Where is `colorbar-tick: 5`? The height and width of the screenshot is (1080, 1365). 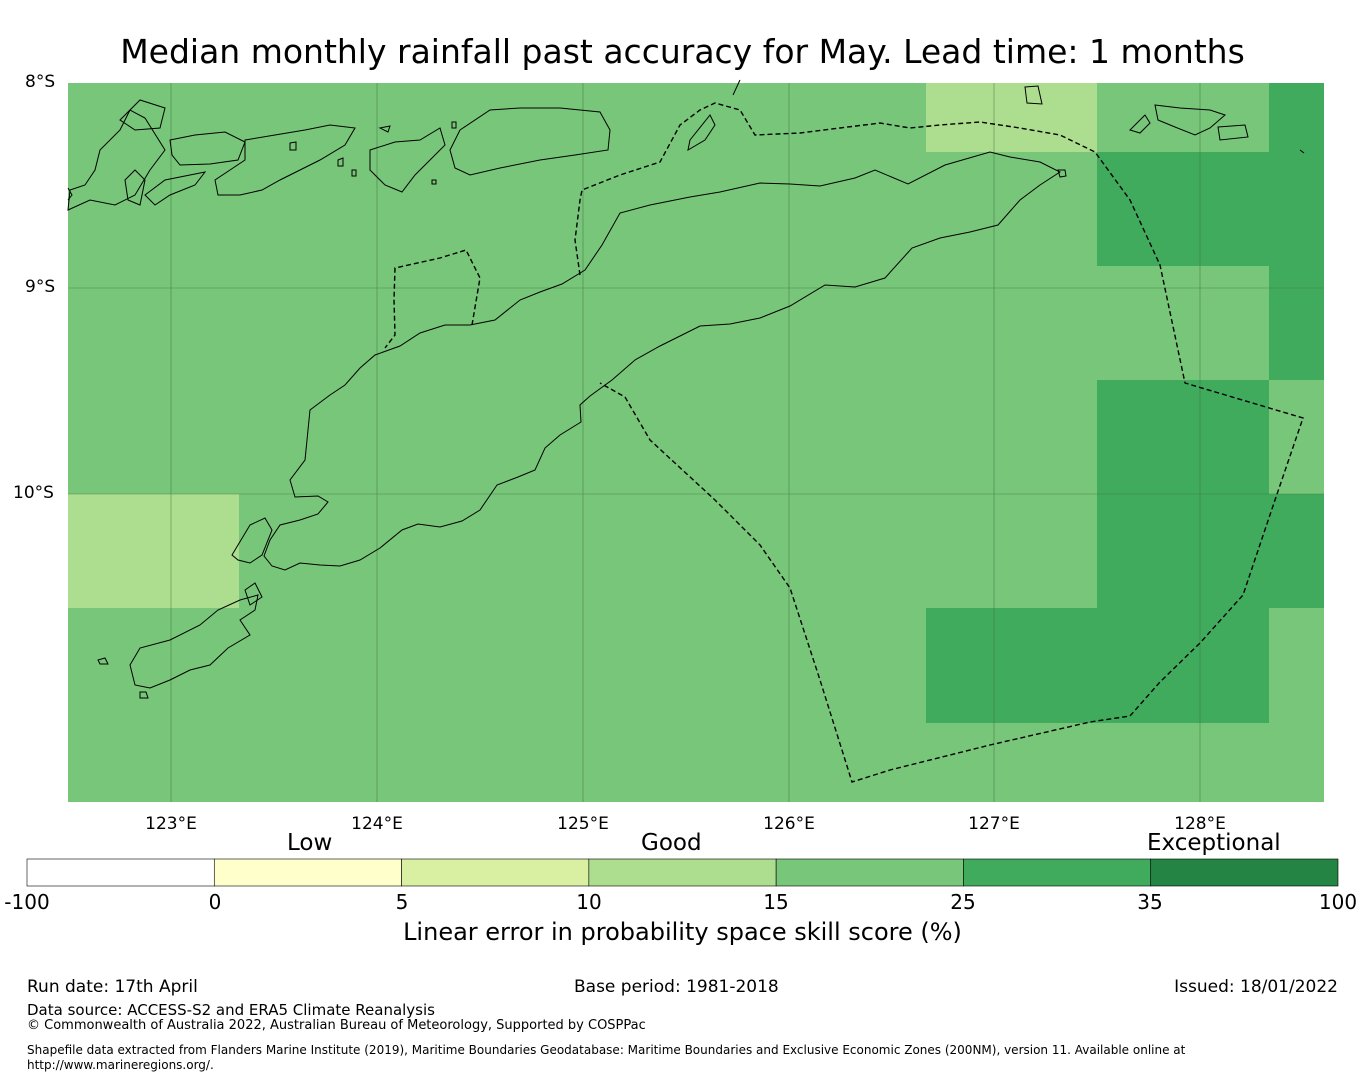
colorbar-tick: 5 is located at coordinates (402, 902).